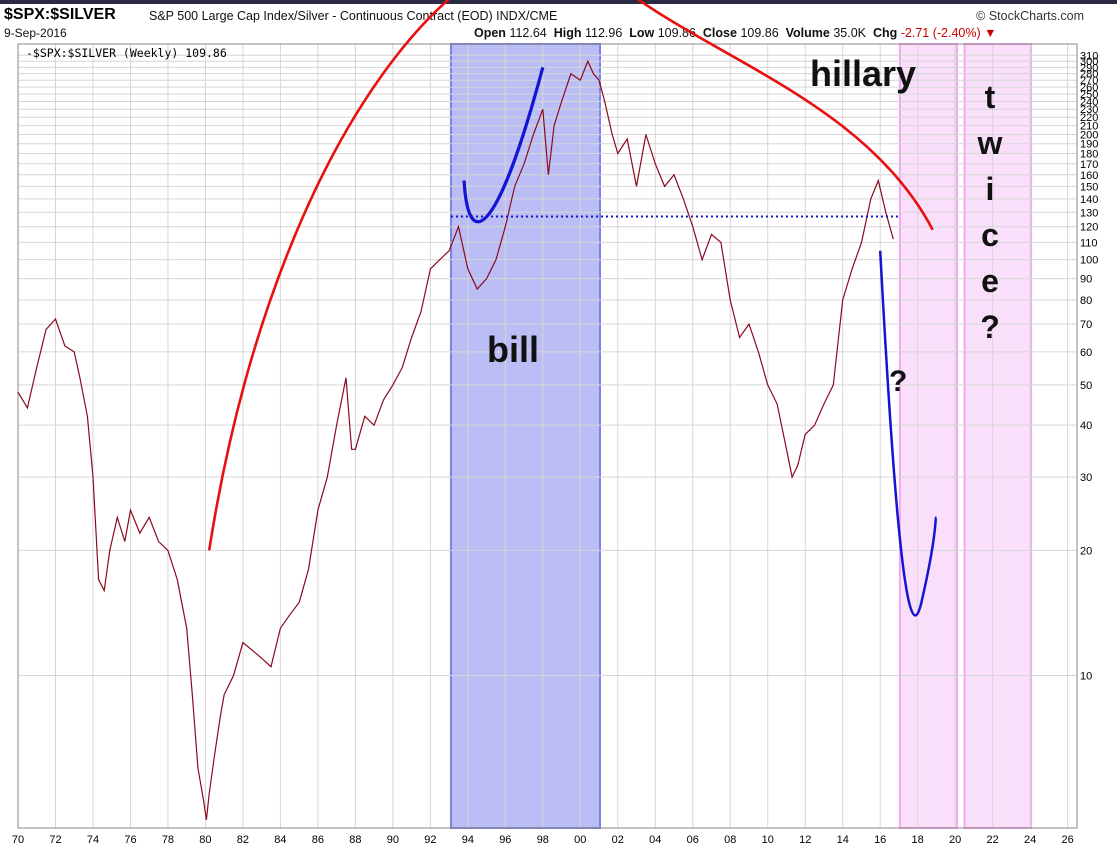 Image resolution: width=1117 pixels, height=848 pixels. What do you see at coordinates (1089, 165) in the screenshot?
I see `y-tick-label: 170` at bounding box center [1089, 165].